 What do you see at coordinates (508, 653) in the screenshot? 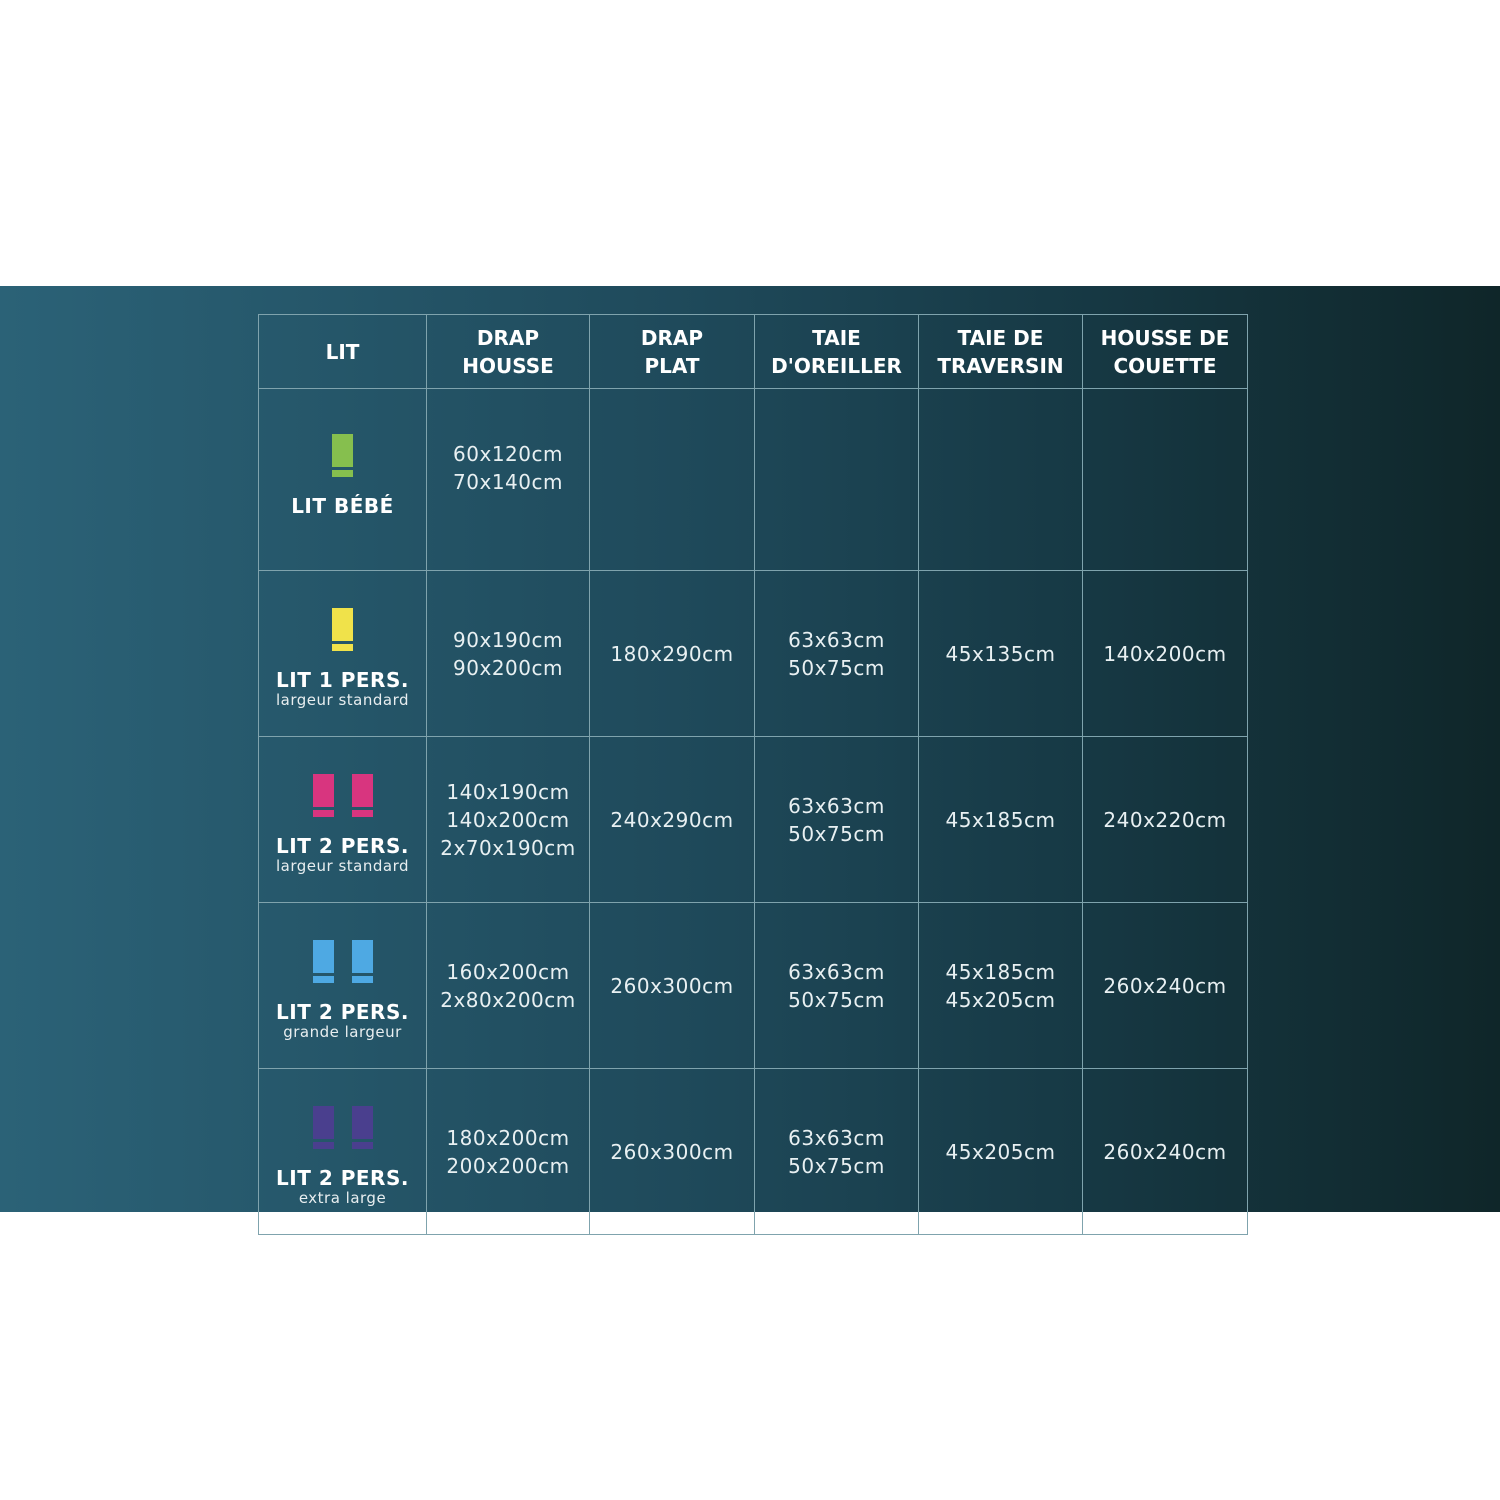
I see `size-cell: 90x190cm 90x200cm` at bounding box center [508, 653].